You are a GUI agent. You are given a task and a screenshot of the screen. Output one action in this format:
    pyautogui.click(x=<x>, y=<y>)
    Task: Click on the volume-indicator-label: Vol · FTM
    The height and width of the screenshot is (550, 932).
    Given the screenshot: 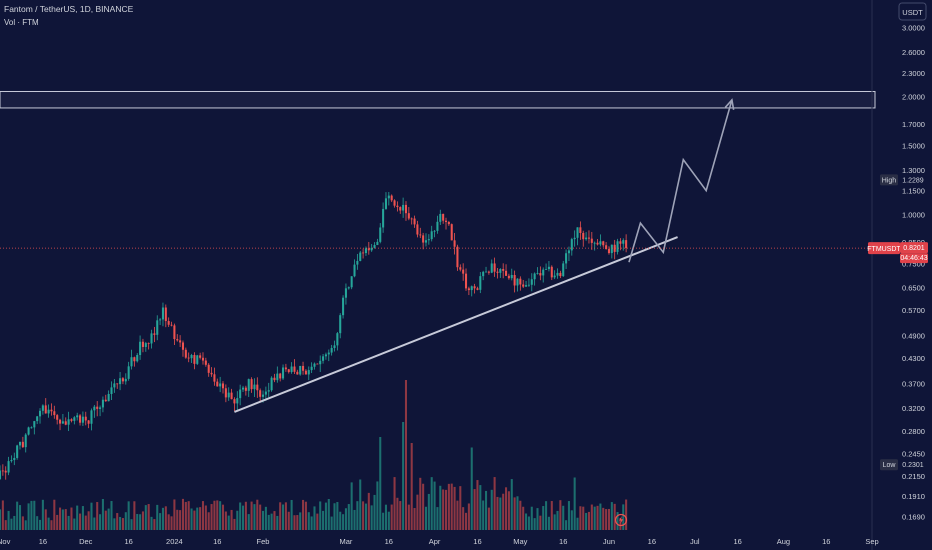 What is the action you would take?
    pyautogui.click(x=21, y=22)
    